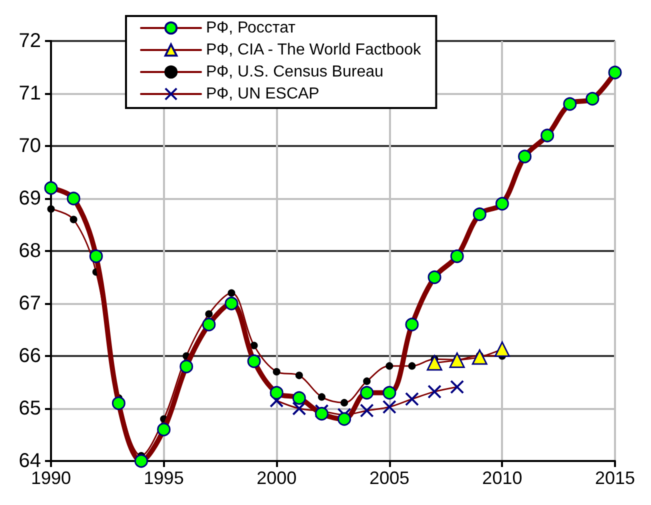  I want to click on x-tick-label: 2005, so click(389, 478).